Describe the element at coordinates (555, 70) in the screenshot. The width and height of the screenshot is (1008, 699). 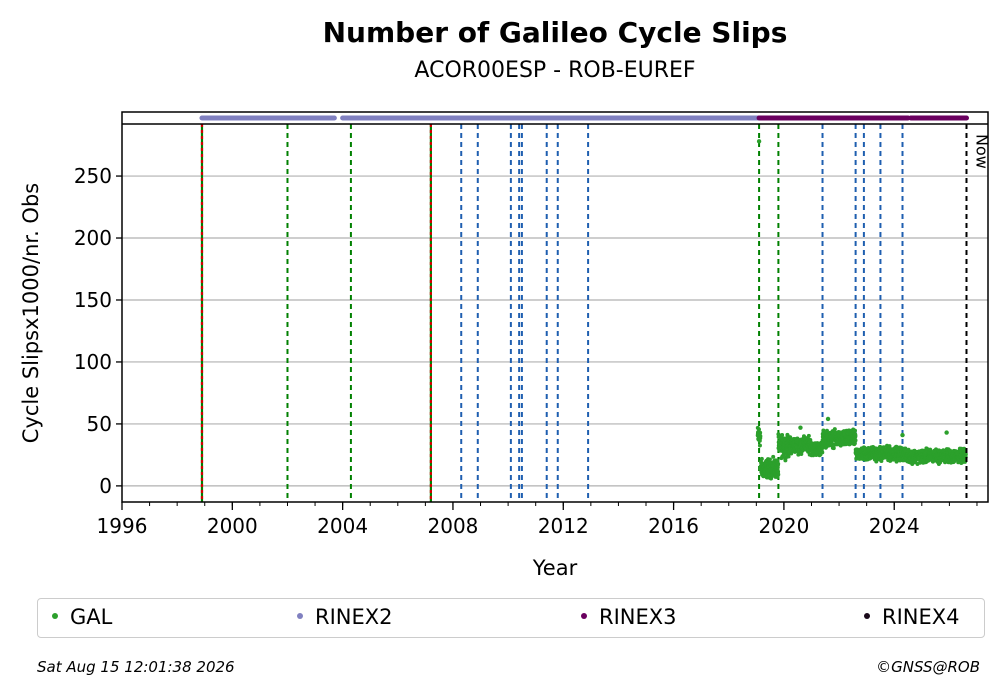
I see `chart-subtitle: ACOR00ESP - ROB-EUREF` at that location.